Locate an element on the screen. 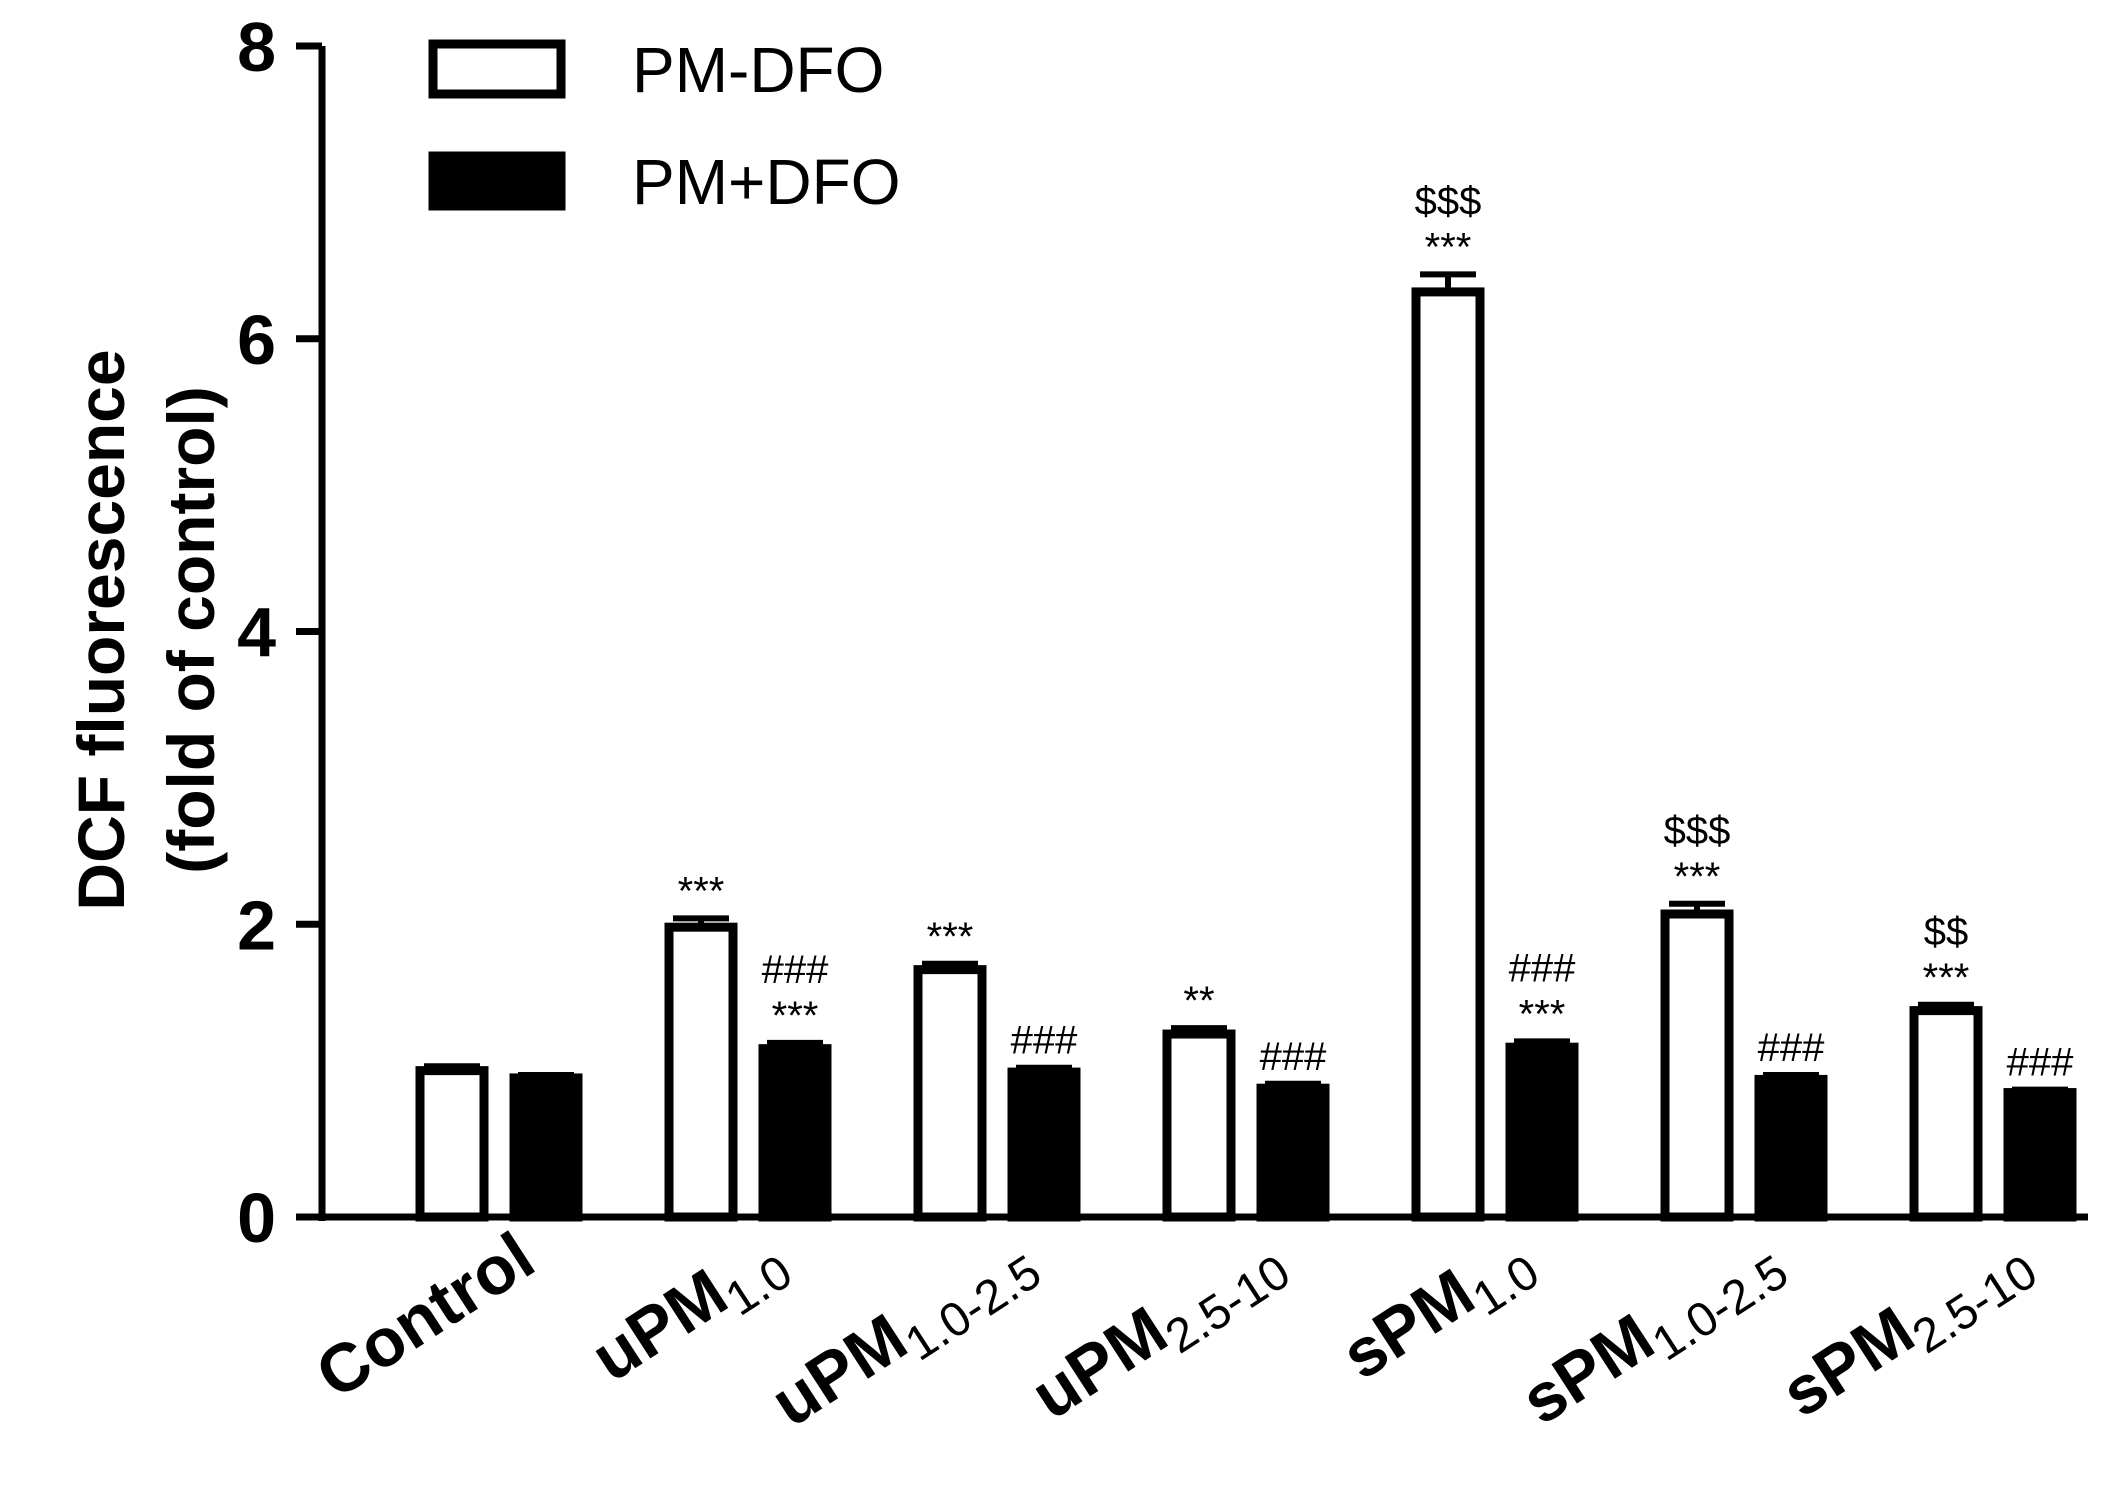 Image resolution: width=2106 pixels, height=1510 pixels. x-tick-label: sPM1.0-2.5 is located at coordinates (1652, 1333).